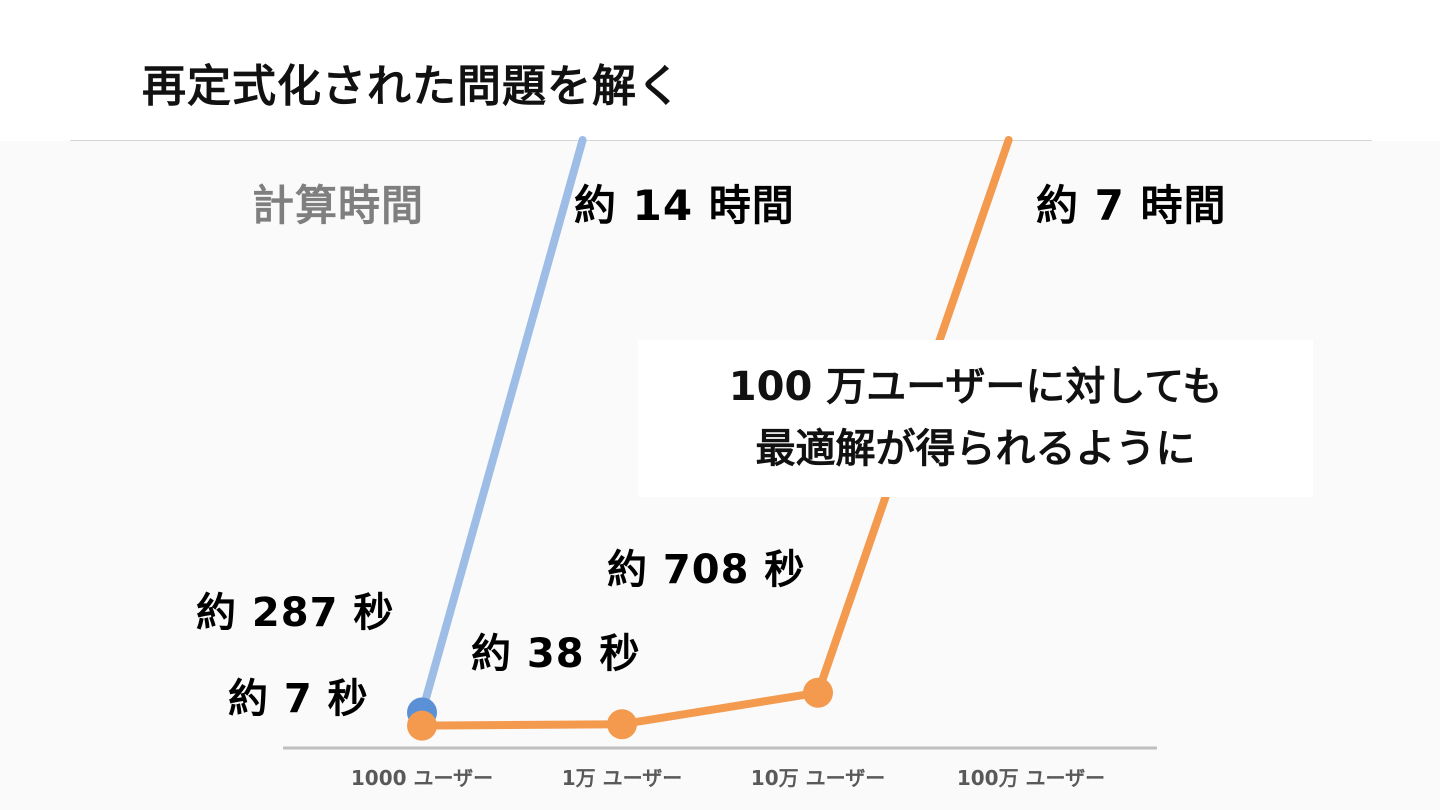  I want to click on x-tick-label: 1万 ユーザー, so click(622, 778).